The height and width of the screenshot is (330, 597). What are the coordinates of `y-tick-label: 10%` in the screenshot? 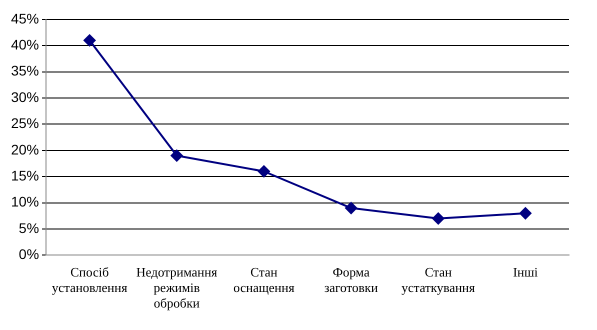 It's located at (25, 202).